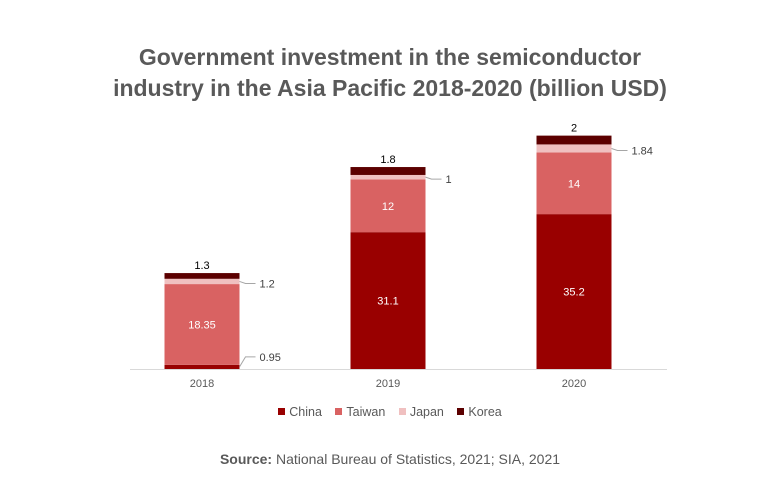  I want to click on data-label: 31.1, so click(387, 302).